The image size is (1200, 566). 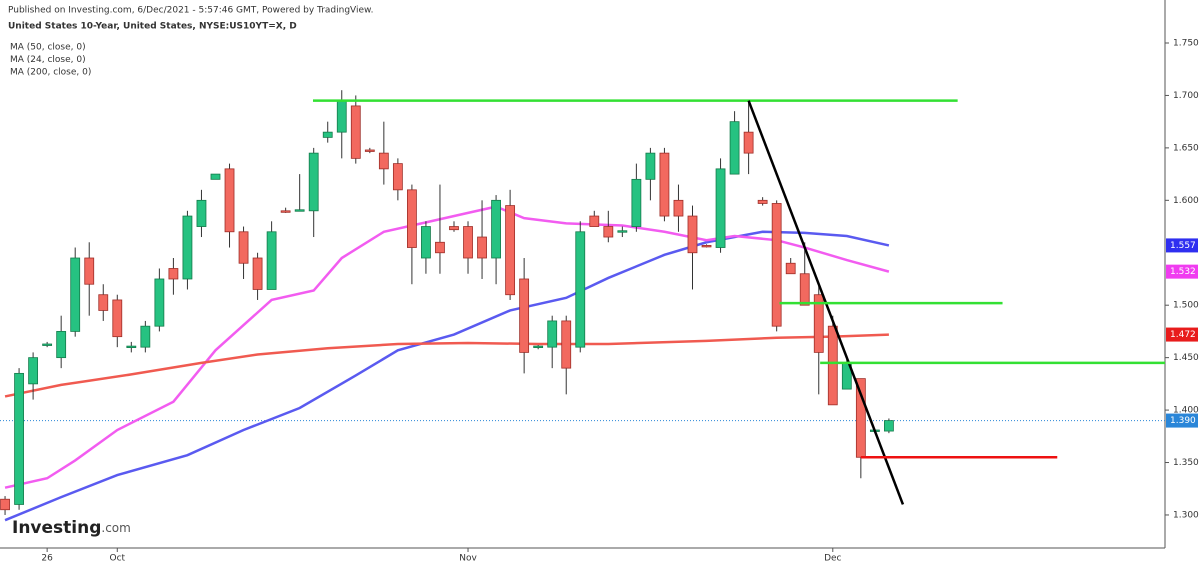 What do you see at coordinates (118, 559) in the screenshot?
I see `x-tick-label: Oct` at bounding box center [118, 559].